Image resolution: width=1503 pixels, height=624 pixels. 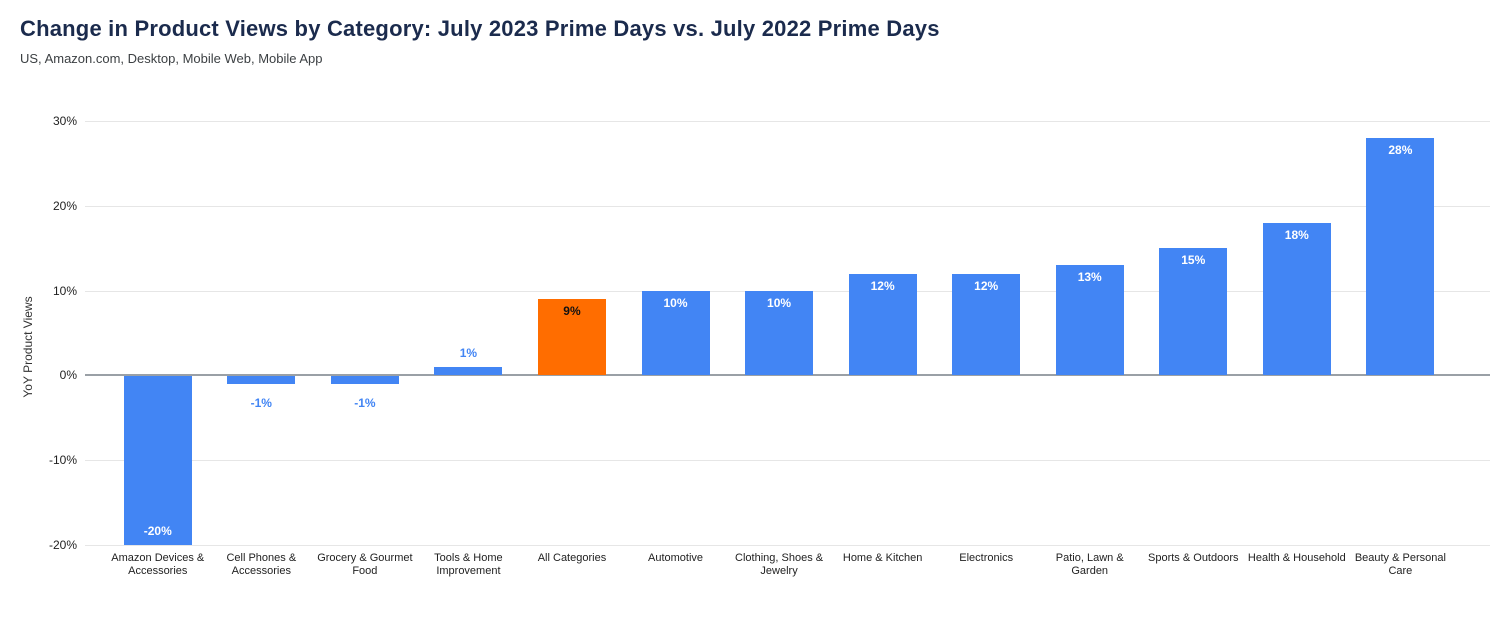 I want to click on bar-sports-outdoors, so click(x=1193, y=312).